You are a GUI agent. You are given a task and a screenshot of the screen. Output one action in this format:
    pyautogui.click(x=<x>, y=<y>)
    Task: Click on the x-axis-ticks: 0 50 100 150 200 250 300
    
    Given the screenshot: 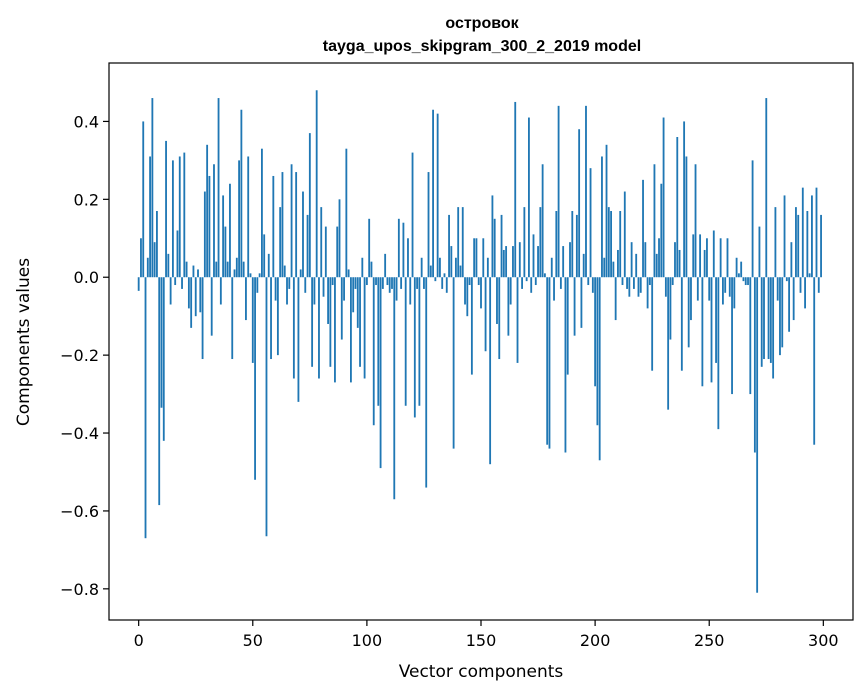 What is the action you would take?
    pyautogui.click(x=486, y=635)
    